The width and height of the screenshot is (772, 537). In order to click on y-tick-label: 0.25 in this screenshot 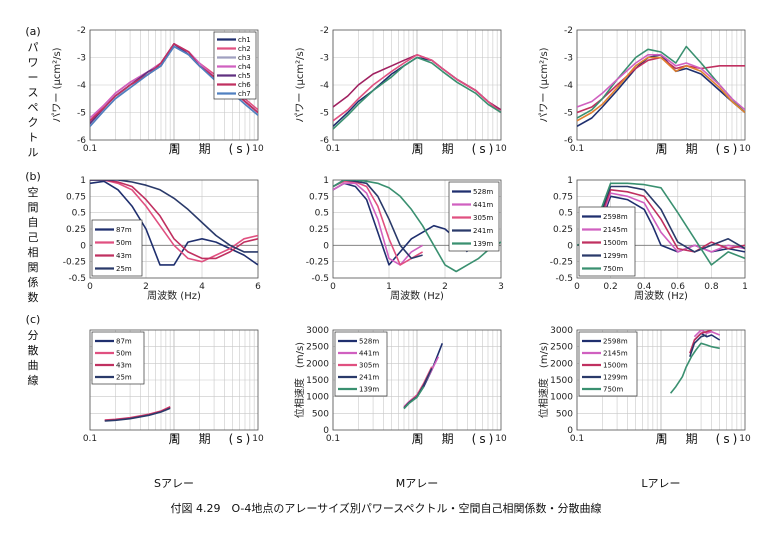, I will do `click(76, 230)`.